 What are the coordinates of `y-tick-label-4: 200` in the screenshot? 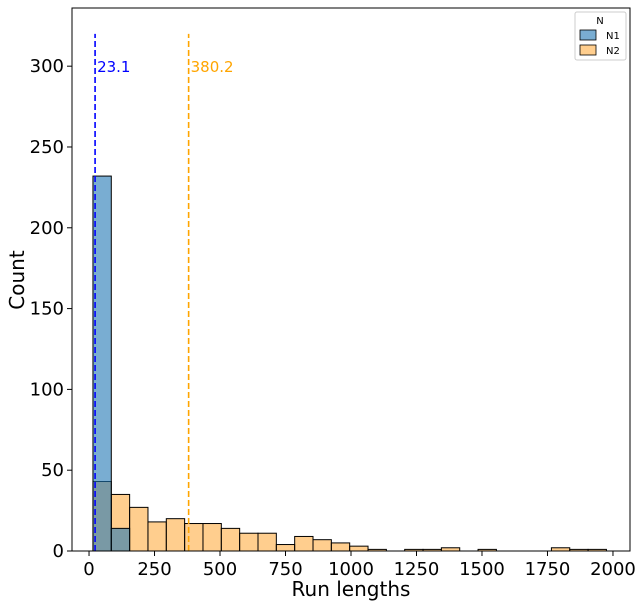 It's located at (47, 228).